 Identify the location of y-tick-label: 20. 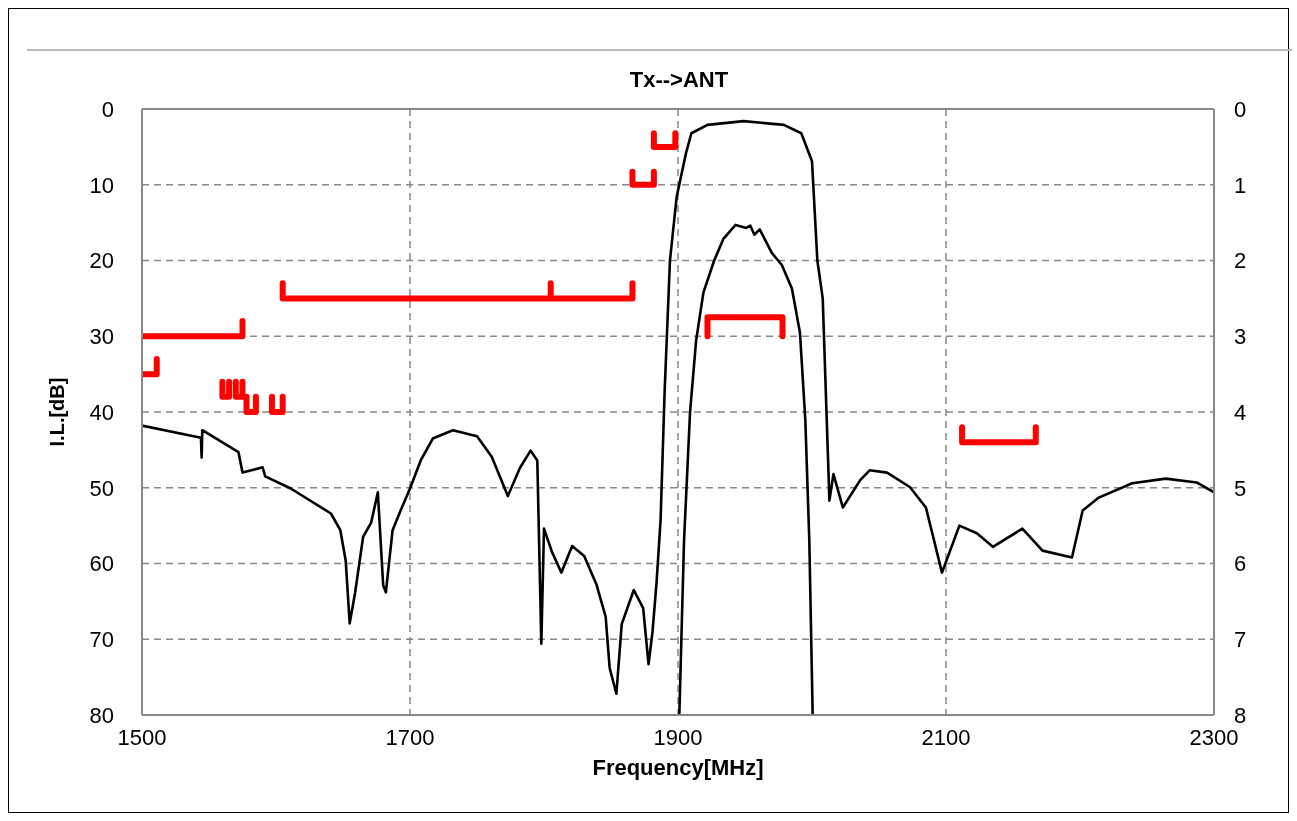
(101, 261).